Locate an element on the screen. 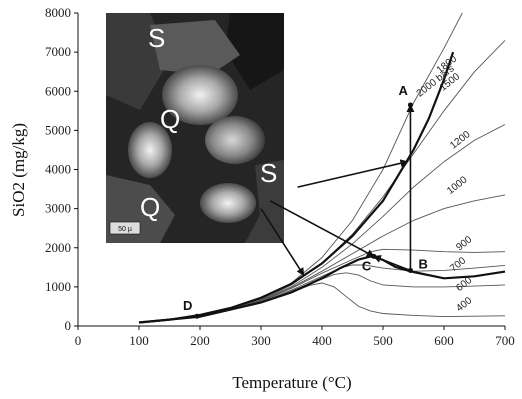  x-tick-label: 400 is located at coordinates (322, 340).